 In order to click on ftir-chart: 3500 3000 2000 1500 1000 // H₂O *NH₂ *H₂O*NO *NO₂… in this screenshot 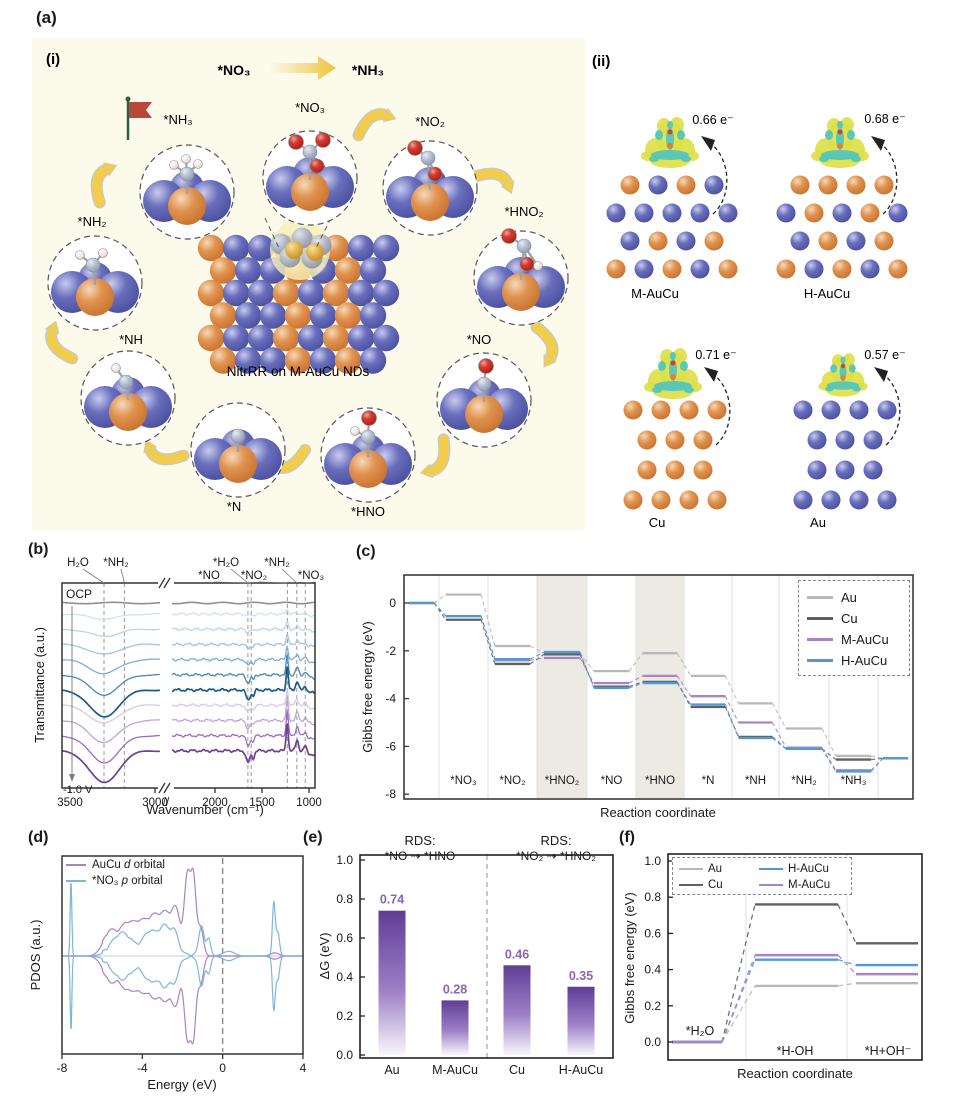, I will do `click(178, 687)`.